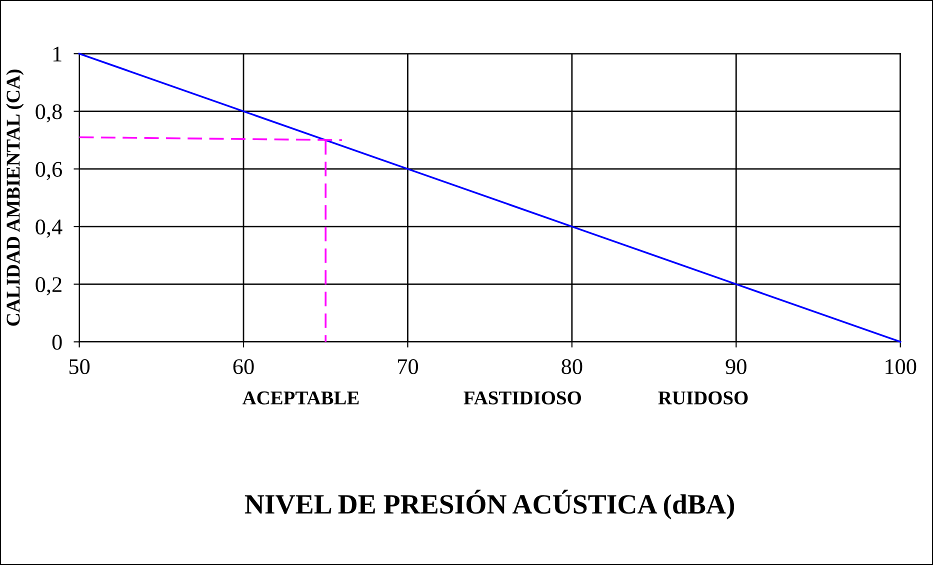 Image resolution: width=933 pixels, height=565 pixels. I want to click on x-axis-title: NIVEL DE PRESIÓN ACÚSTICA (dBA), so click(489, 505).